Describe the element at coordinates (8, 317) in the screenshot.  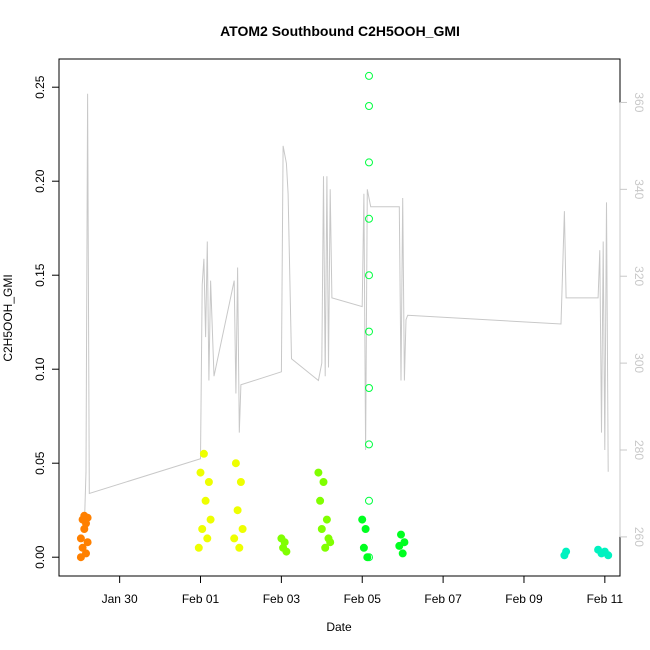
I see `y-axis-label: C2H5OOH_GMI` at that location.